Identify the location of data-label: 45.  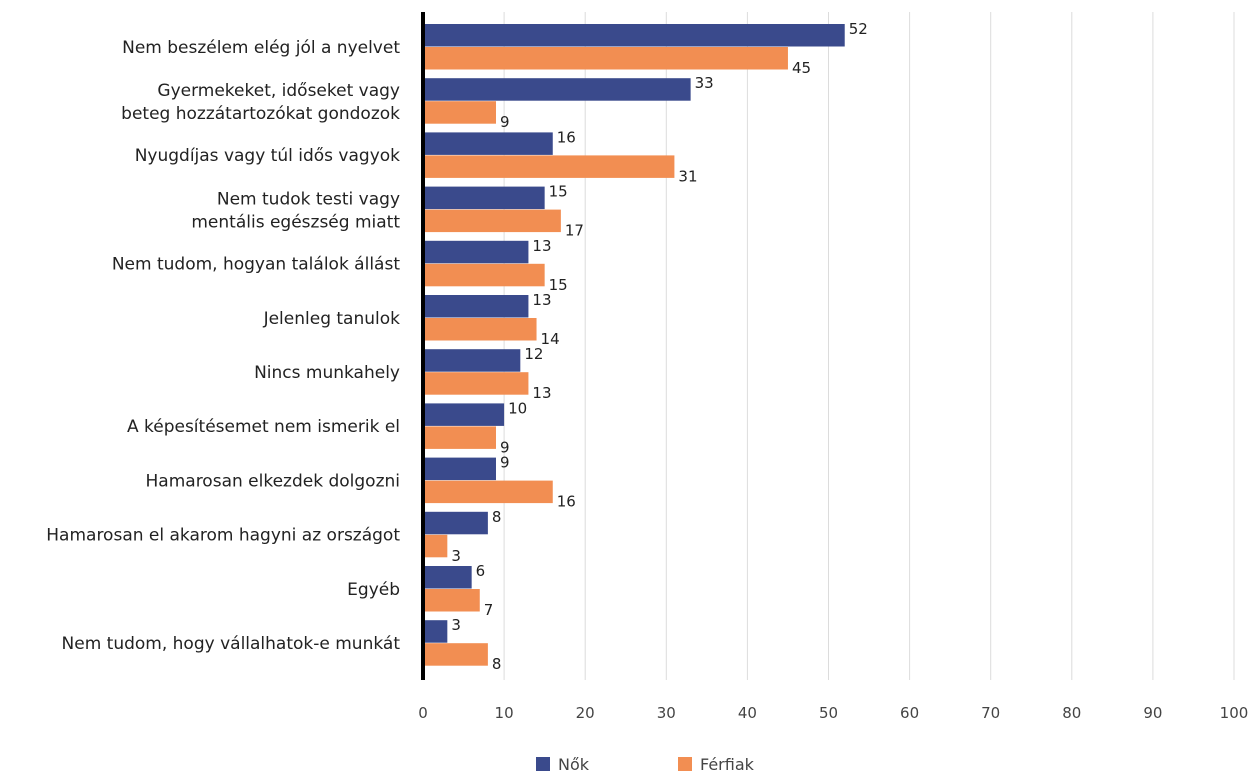
(801, 68).